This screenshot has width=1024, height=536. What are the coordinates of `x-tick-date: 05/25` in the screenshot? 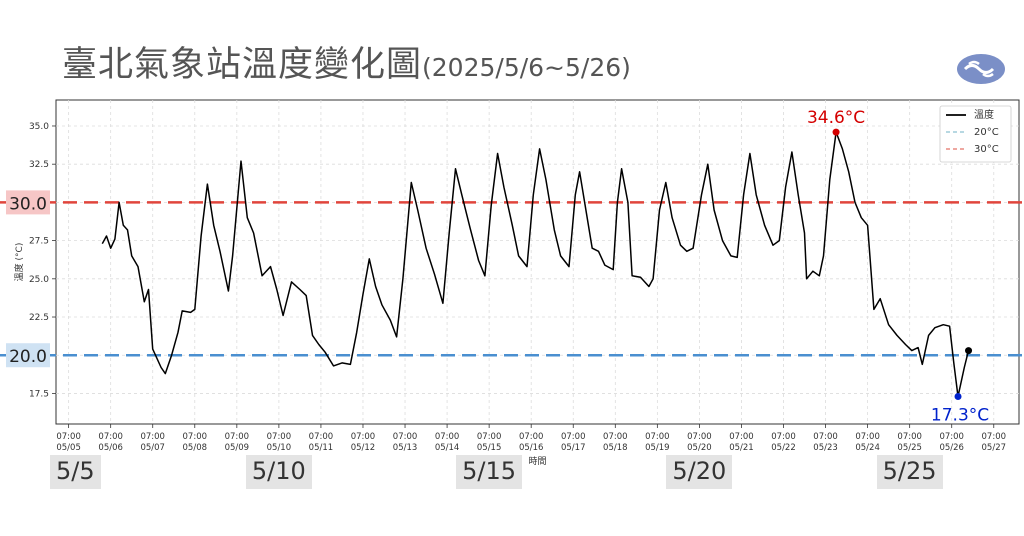 It's located at (909, 448).